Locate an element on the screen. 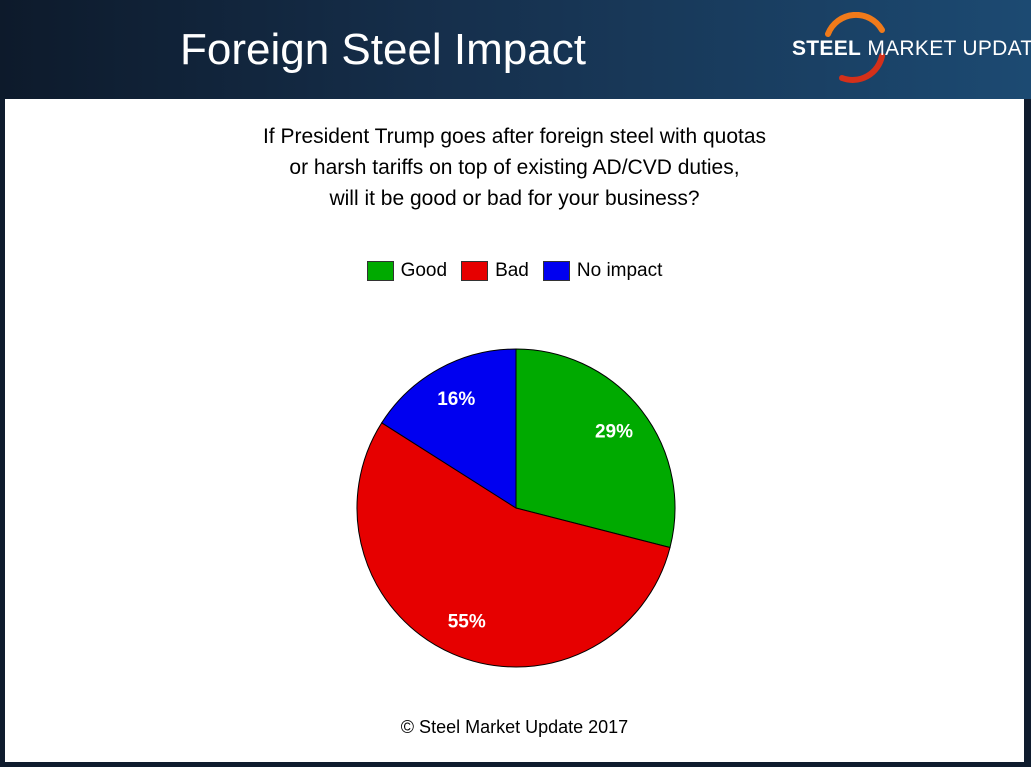  logo-wordmark: STEEL MARKET UPDATE is located at coordinates (911, 49).